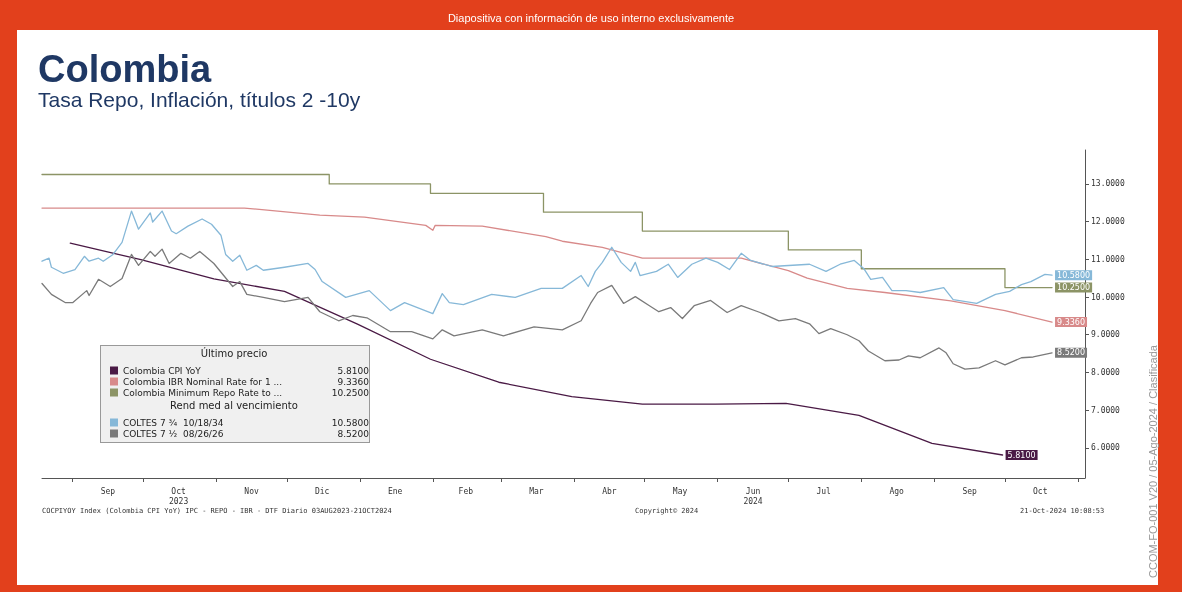 The image size is (1182, 592). What do you see at coordinates (173, 433) in the screenshot?
I see `legend-label: COLTES 7 ½ 08/26/26` at bounding box center [173, 433].